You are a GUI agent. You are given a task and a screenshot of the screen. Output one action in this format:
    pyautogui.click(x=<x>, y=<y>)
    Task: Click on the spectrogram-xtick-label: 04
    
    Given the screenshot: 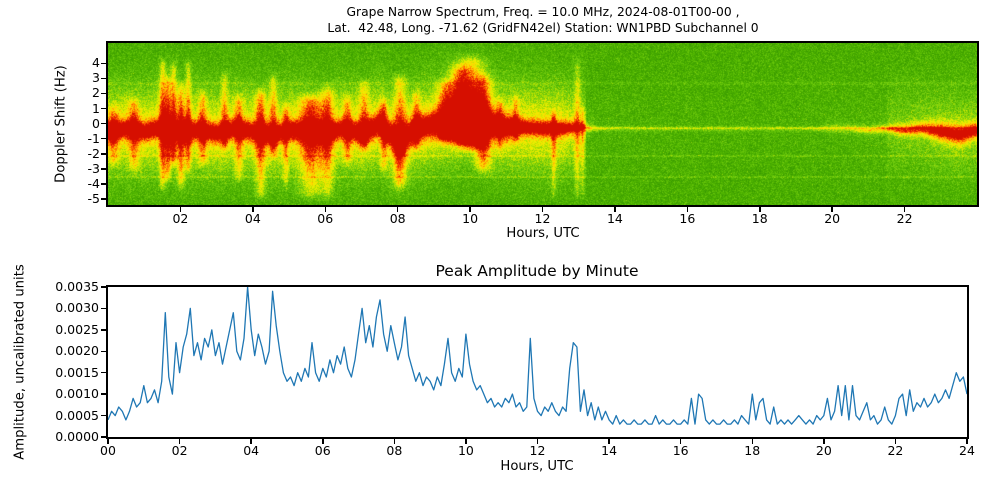 What is the action you would take?
    pyautogui.click(x=252, y=218)
    